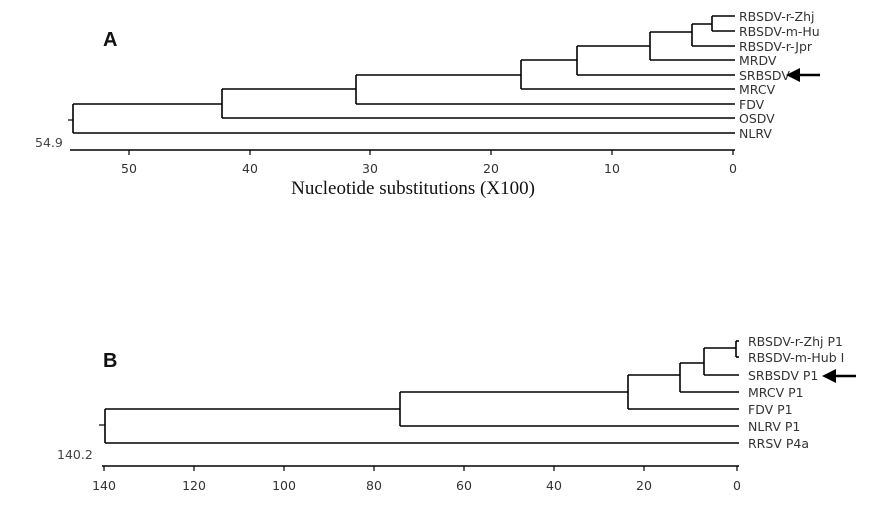  I want to click on tick-label: 30, so click(370, 168).